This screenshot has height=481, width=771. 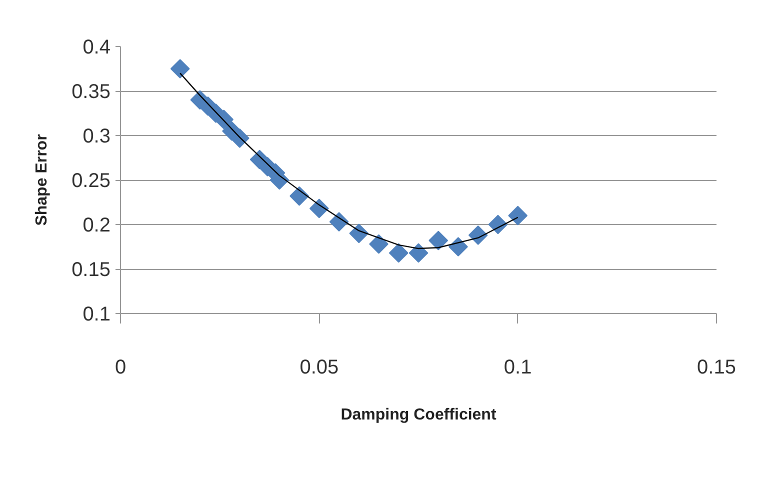 I want to click on y-tick-label: 0.2, so click(x=96, y=225).